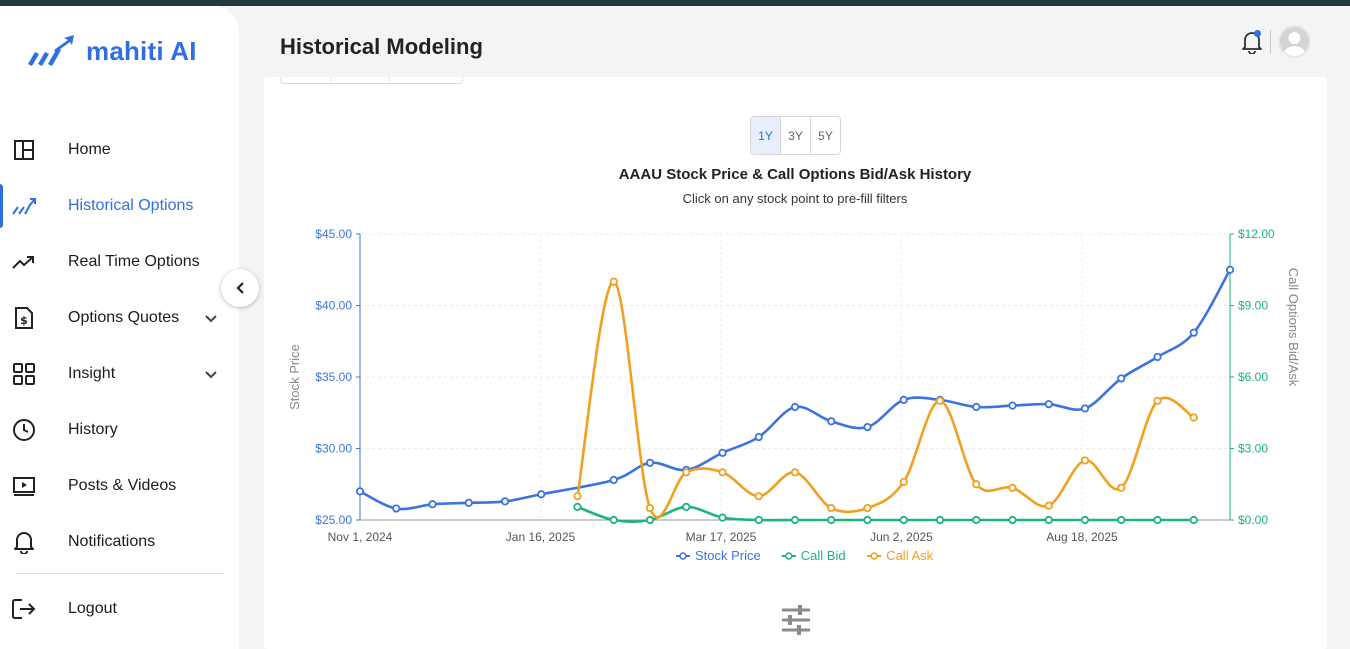  I want to click on clock-icon, so click(24, 430).